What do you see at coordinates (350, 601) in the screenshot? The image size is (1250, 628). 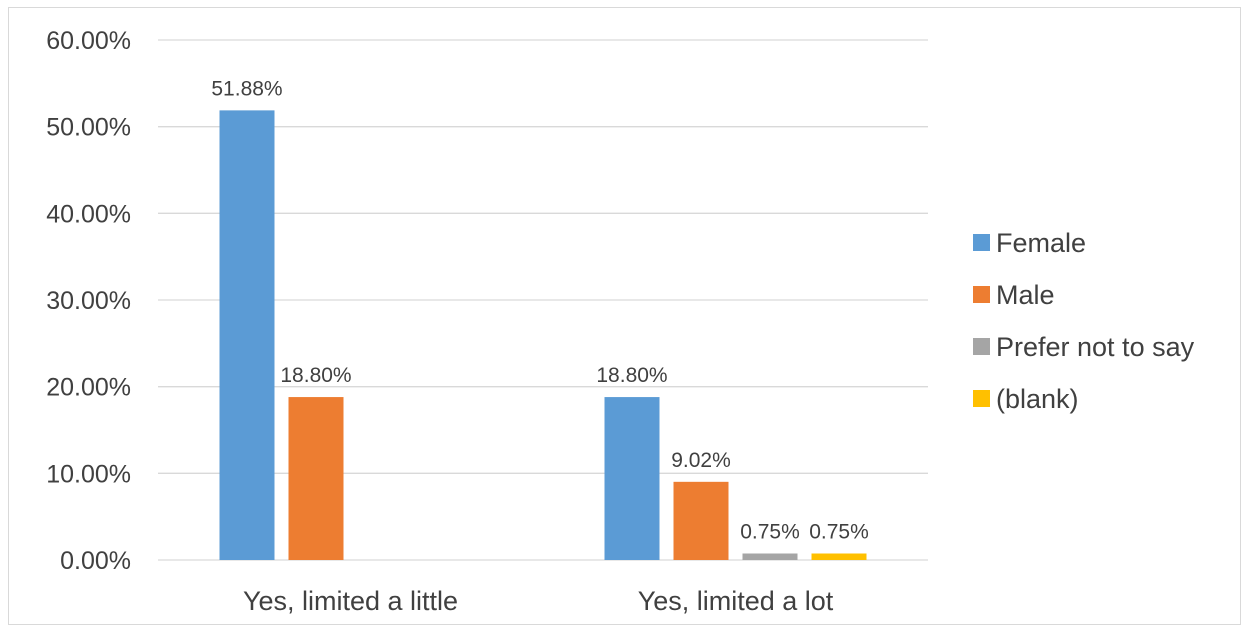 I see `x-tick-label: Yes, limited a little` at bounding box center [350, 601].